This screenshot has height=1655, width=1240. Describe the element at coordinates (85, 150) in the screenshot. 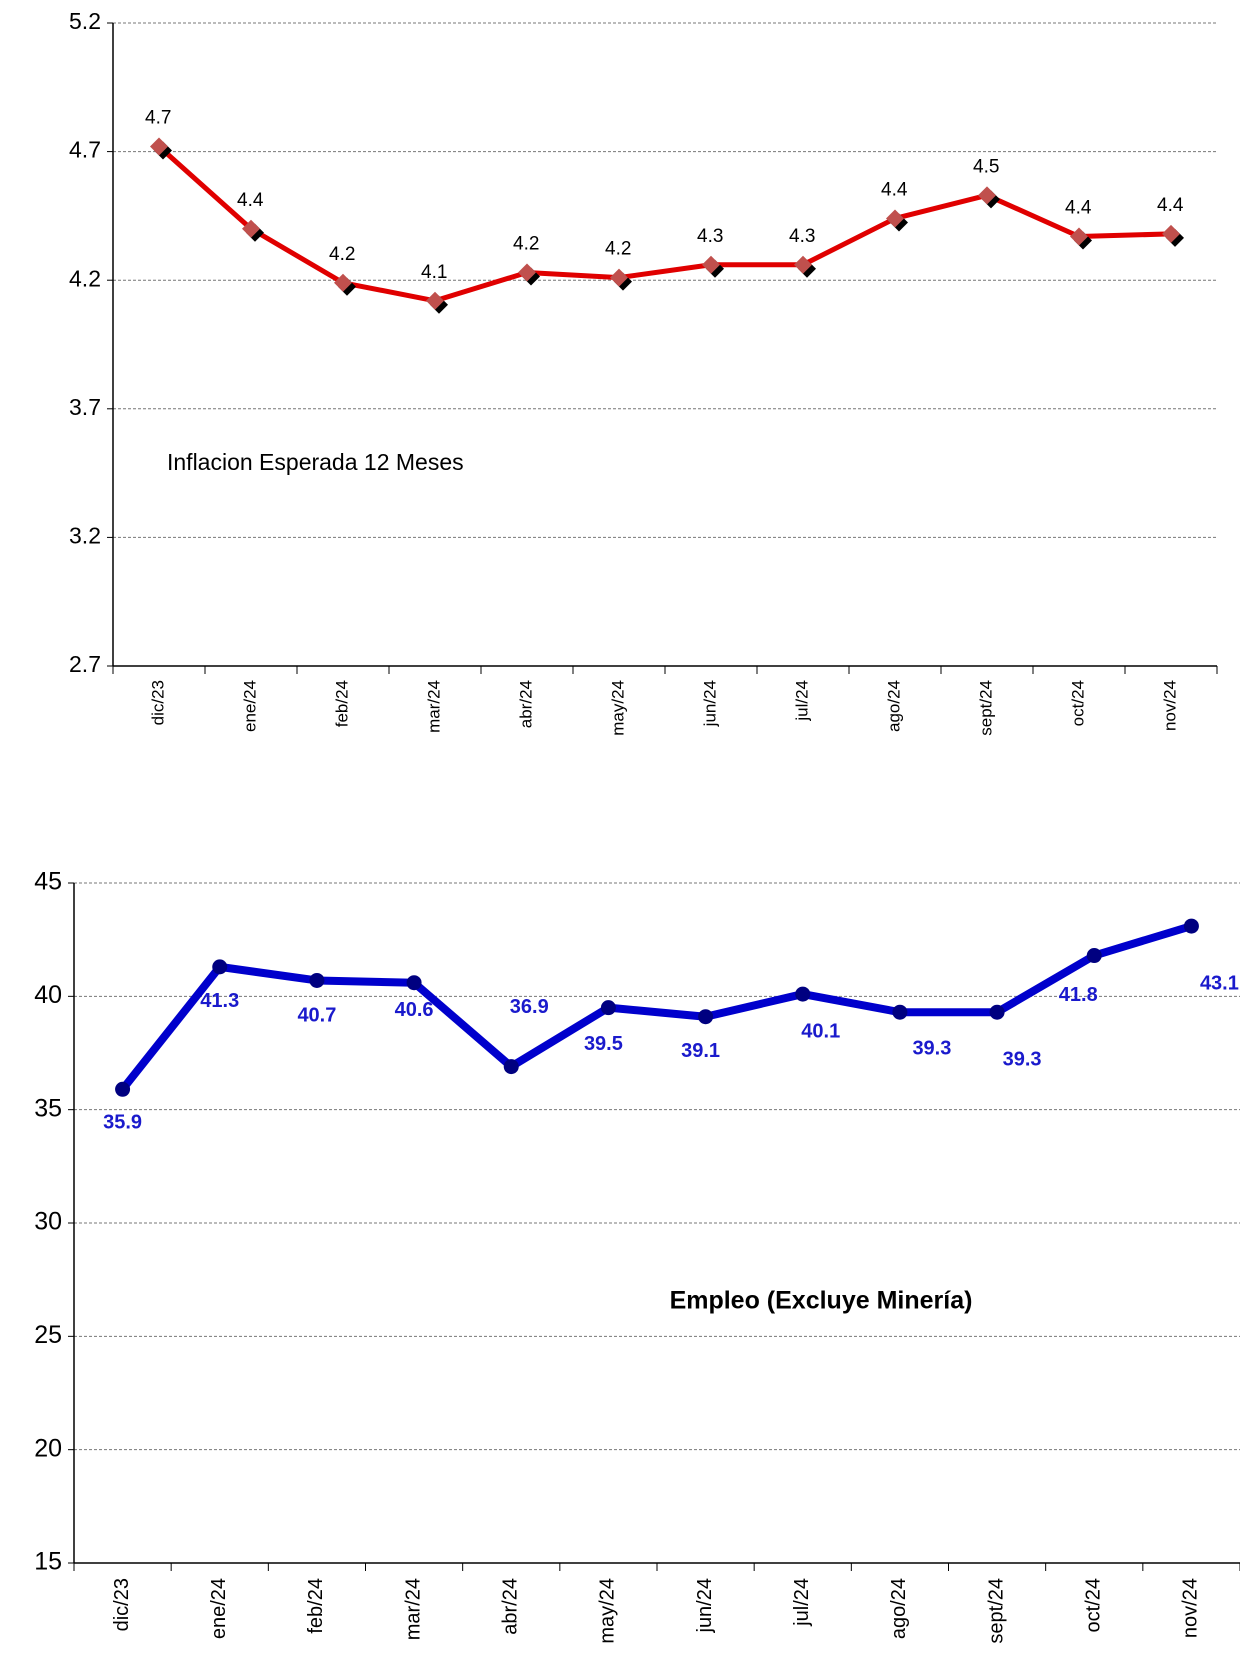

I see `y-tick-label: 4.7` at that location.